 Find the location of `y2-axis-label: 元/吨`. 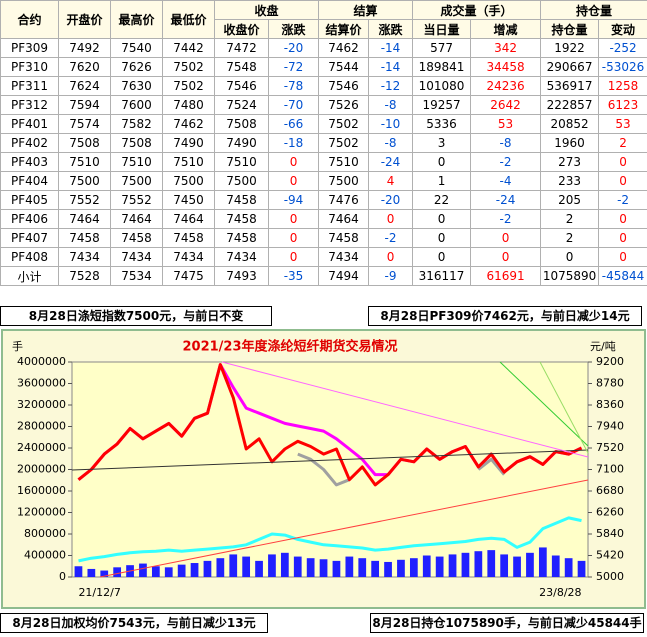

y2-axis-label: 元/吨 is located at coordinates (603, 346).